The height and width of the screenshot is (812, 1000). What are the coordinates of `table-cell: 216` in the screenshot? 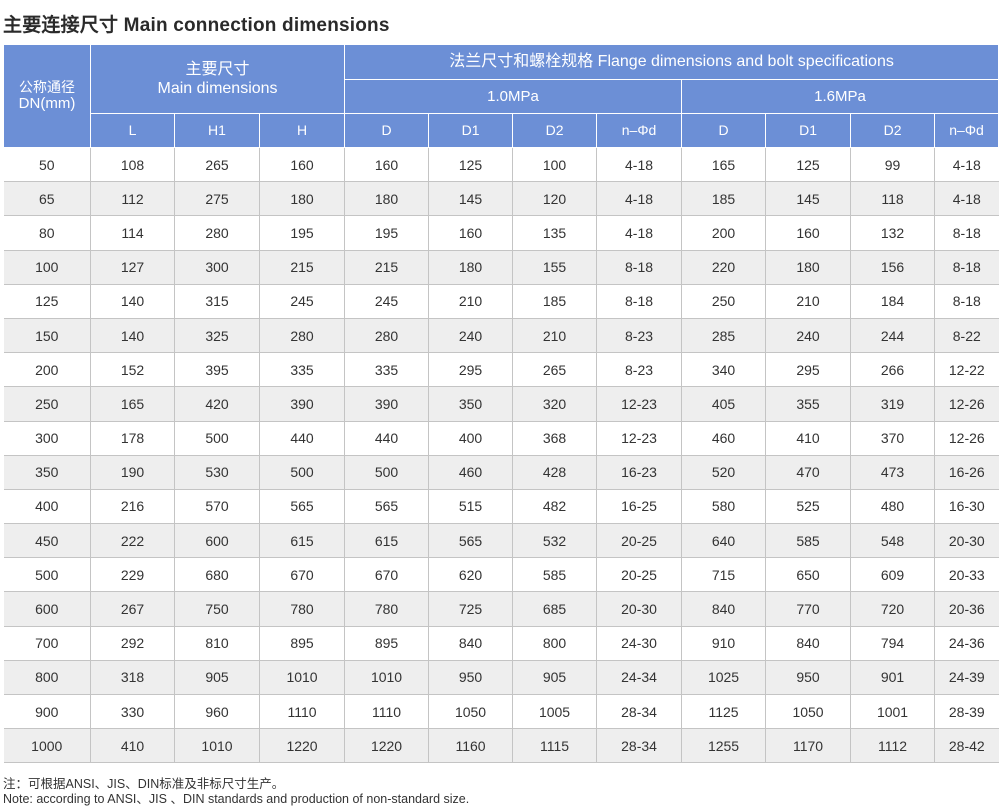 It's located at (132, 507).